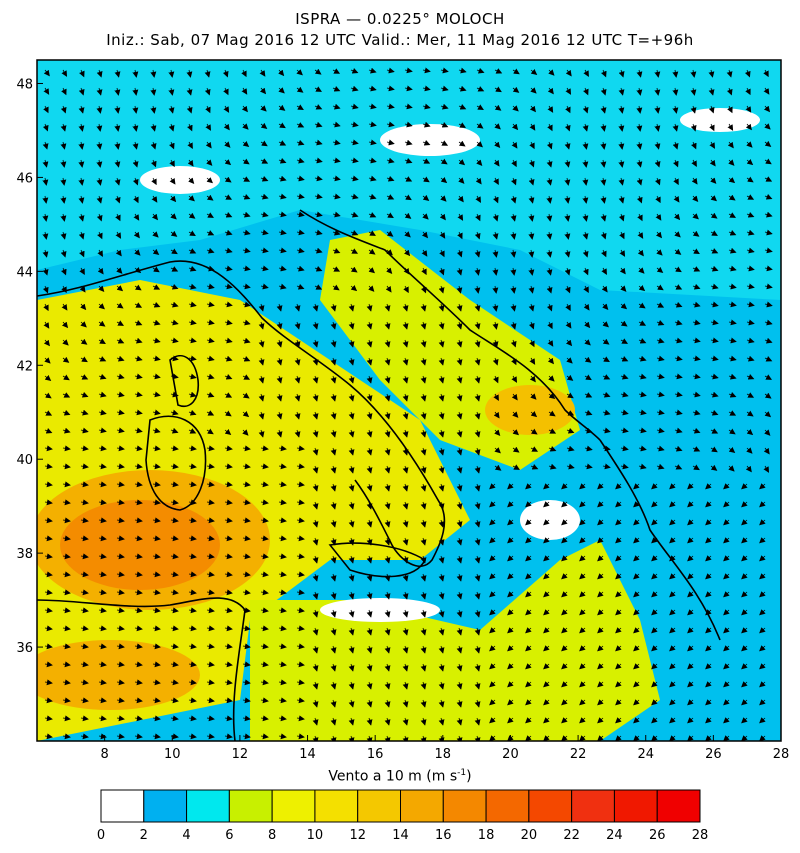 The width and height of the screenshot is (800, 853). Describe the element at coordinates (529, 835) in the screenshot. I see `colorbar-tick-label: 20` at that location.